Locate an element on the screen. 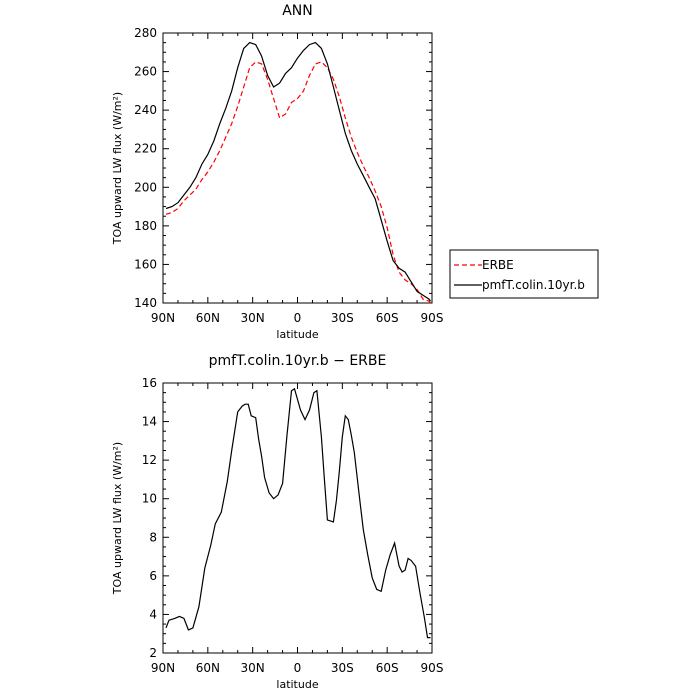  y-tick-label: 2 is located at coordinates (153, 653).